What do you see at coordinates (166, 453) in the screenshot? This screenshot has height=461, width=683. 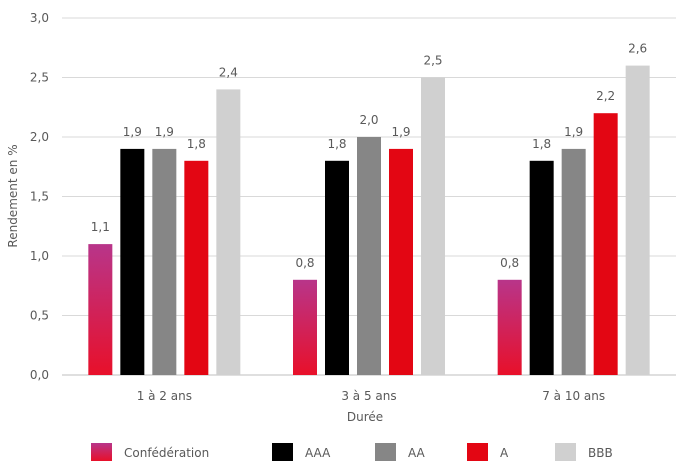 I see `legend-label: Confédération` at bounding box center [166, 453].